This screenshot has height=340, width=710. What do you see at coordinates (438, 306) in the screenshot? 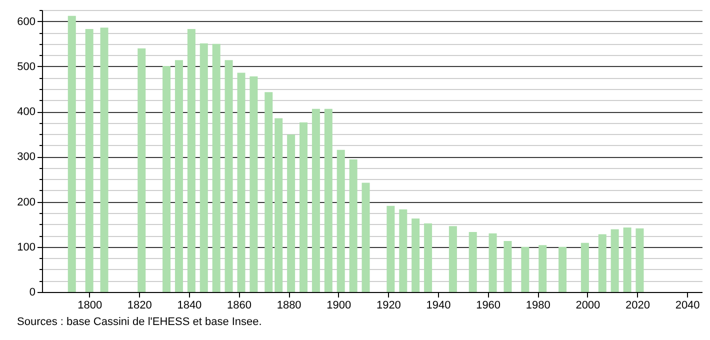
I see `x-tick-label: 1940` at bounding box center [438, 306].